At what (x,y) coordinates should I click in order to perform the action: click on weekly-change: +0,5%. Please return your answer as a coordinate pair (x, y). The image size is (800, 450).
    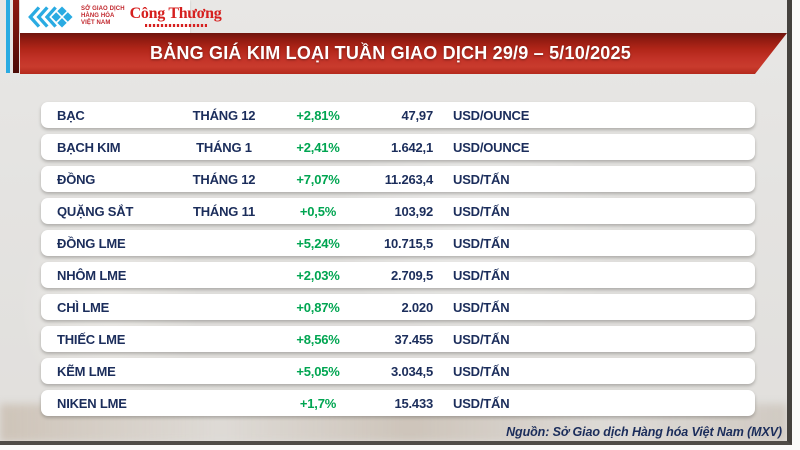
    Looking at the image, I should click on (318, 211).